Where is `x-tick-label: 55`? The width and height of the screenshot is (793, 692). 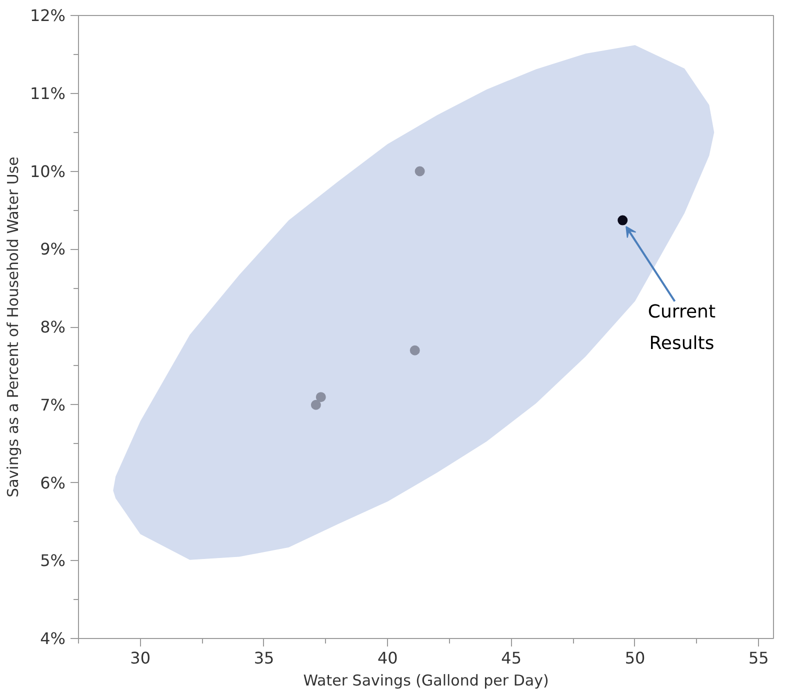
x-tick-label: 55 is located at coordinates (758, 658).